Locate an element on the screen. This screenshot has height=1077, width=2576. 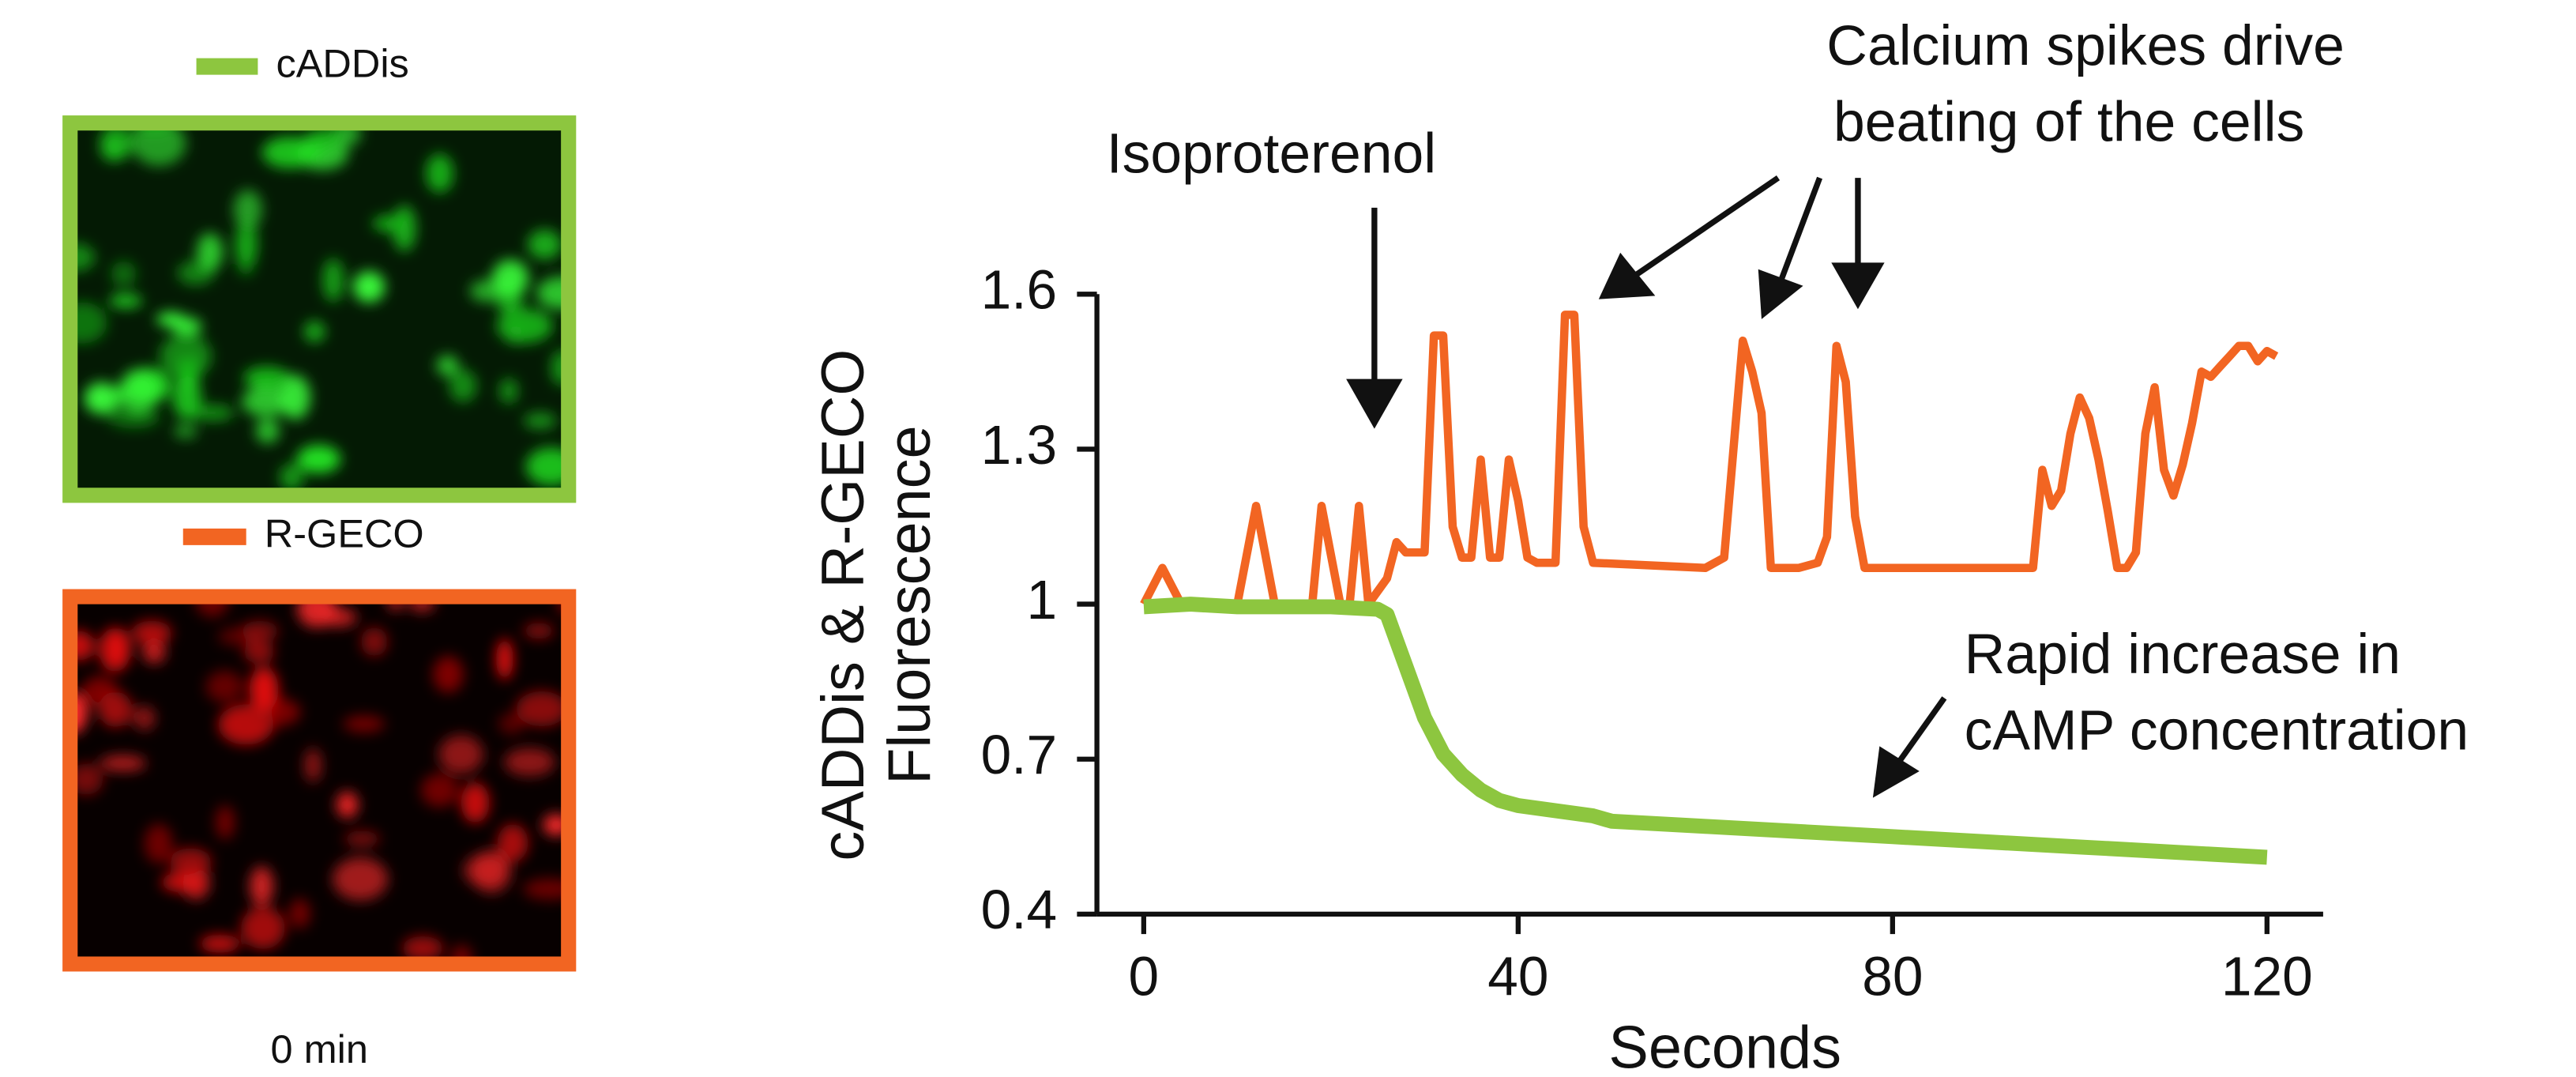
y-axis-title: Fluorescence is located at coordinates (910, 605).